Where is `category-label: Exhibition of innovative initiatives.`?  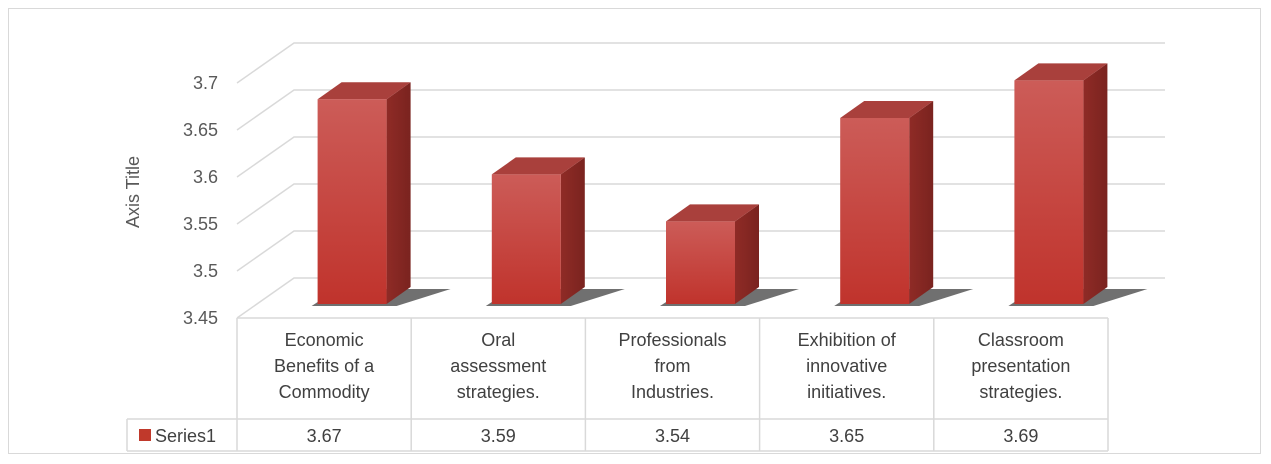
category-label: Exhibition of innovative initiatives. is located at coordinates (847, 366).